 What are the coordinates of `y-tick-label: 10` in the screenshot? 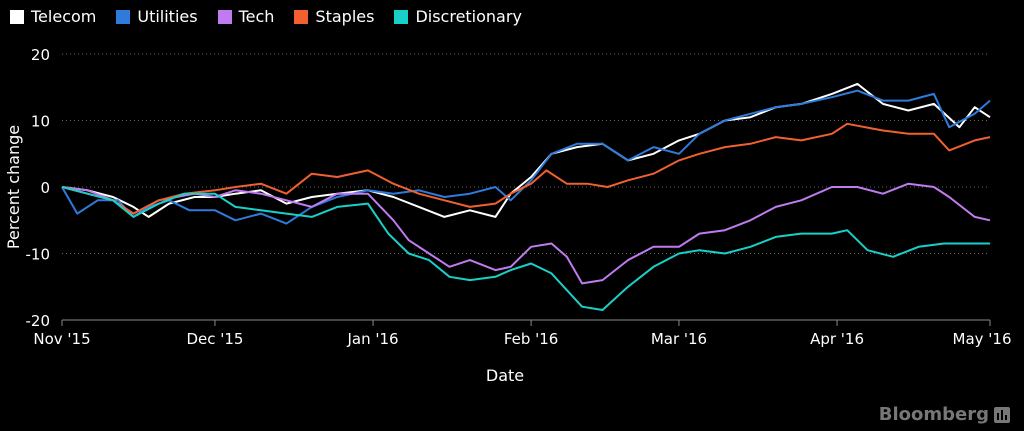 It's located at (40, 122).